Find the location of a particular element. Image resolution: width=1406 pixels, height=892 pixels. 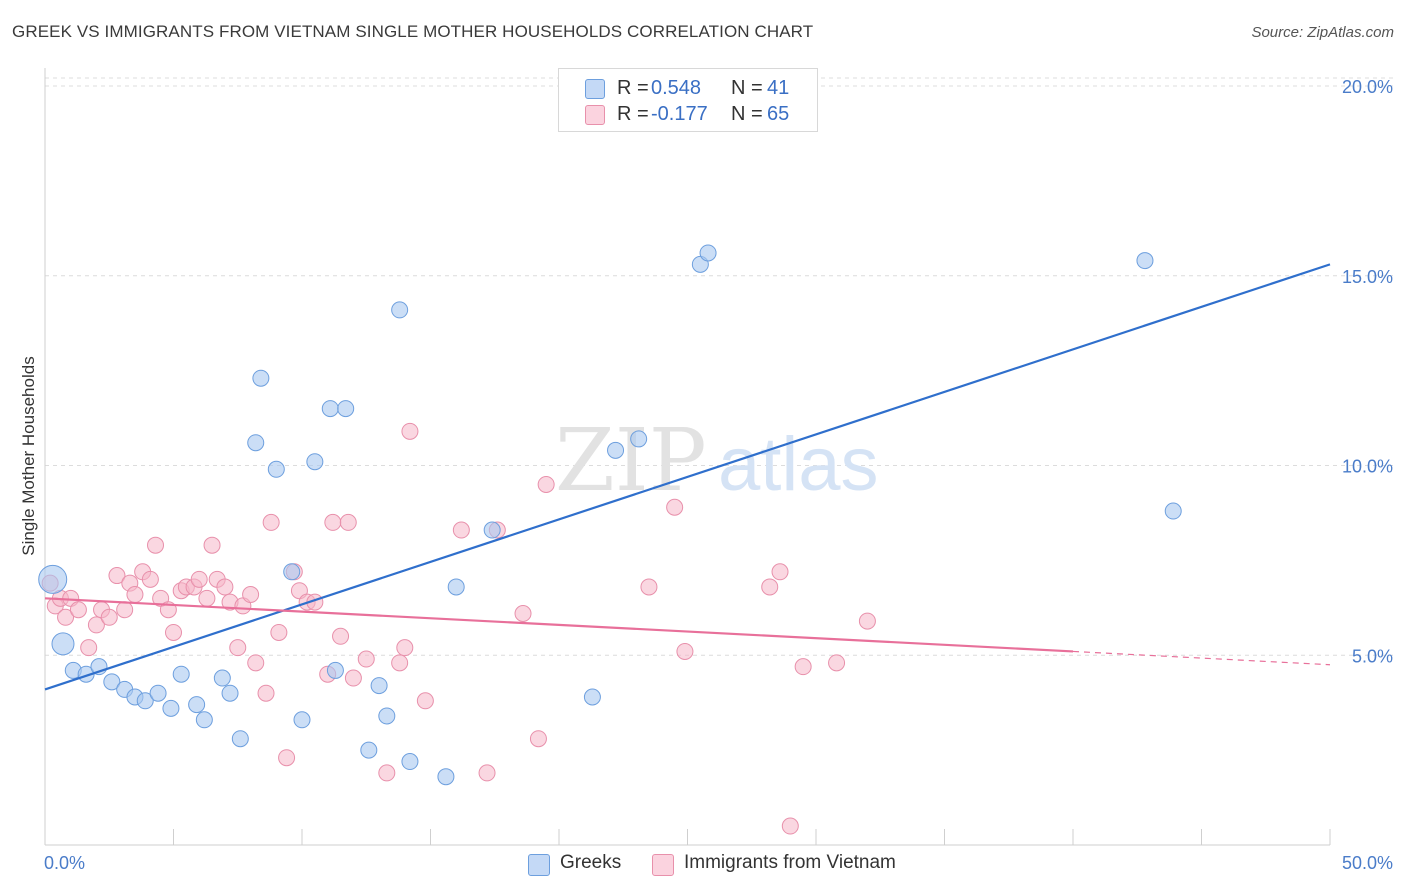

legend-n-value: 41 is located at coordinates (778, 88).